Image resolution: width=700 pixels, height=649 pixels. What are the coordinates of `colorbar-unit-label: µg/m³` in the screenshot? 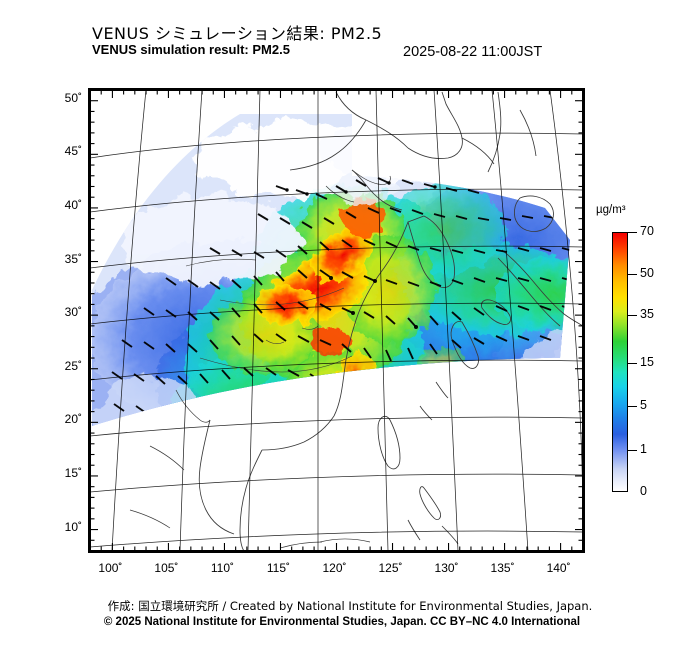 It's located at (611, 210).